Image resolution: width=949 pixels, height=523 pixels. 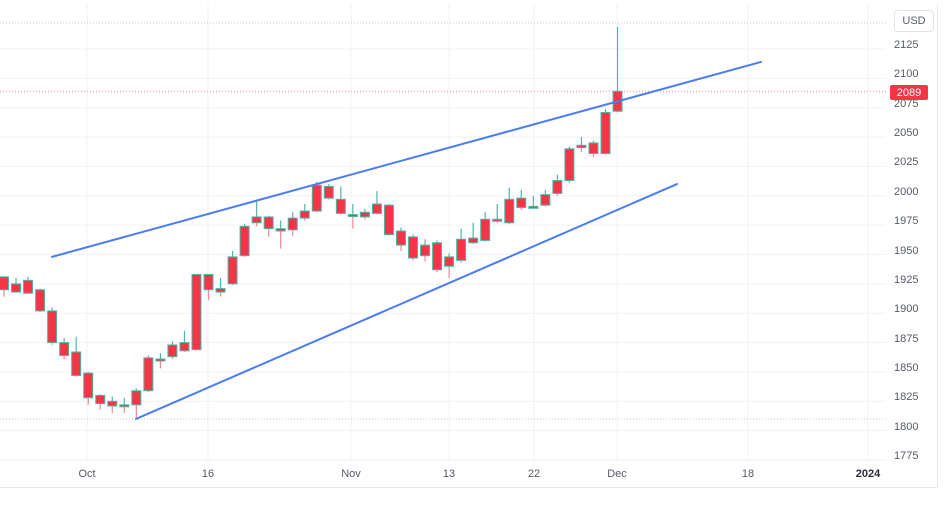 What do you see at coordinates (868, 474) in the screenshot?
I see `time-tick: 2024` at bounding box center [868, 474].